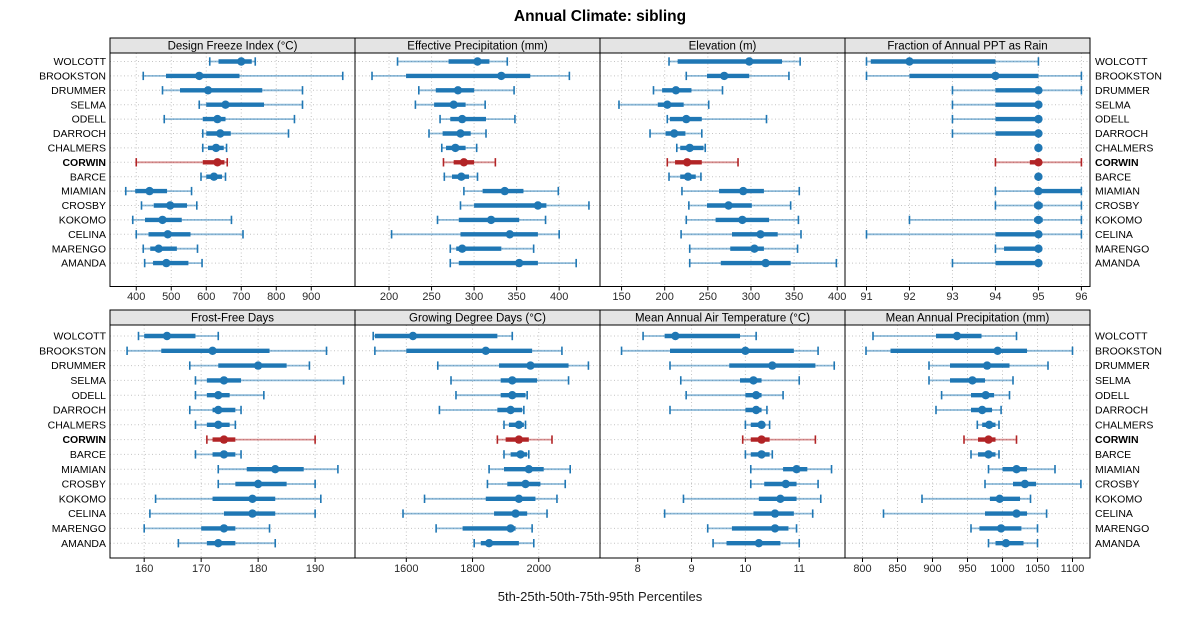 This screenshot has width=1200, height=625. What do you see at coordinates (967, 569) in the screenshot?
I see `axis-tick-label: 950` at bounding box center [967, 569].